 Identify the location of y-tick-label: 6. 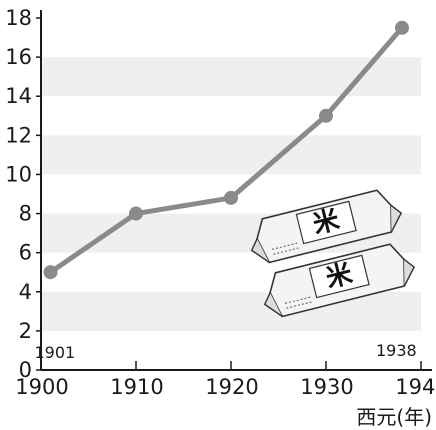
(25, 253).